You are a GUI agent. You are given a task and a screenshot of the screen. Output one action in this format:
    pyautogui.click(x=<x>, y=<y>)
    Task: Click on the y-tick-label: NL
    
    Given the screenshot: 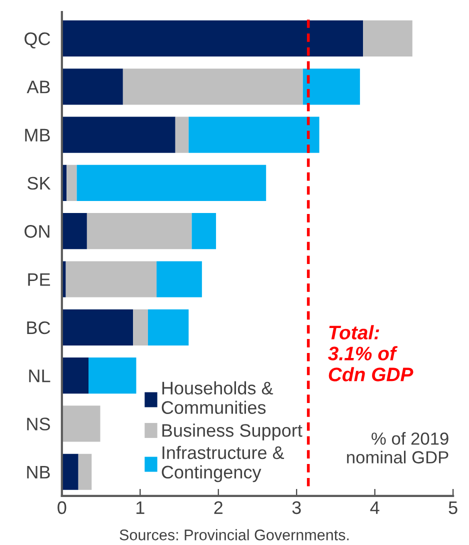 What is the action you would take?
    pyautogui.click(x=39, y=376)
    